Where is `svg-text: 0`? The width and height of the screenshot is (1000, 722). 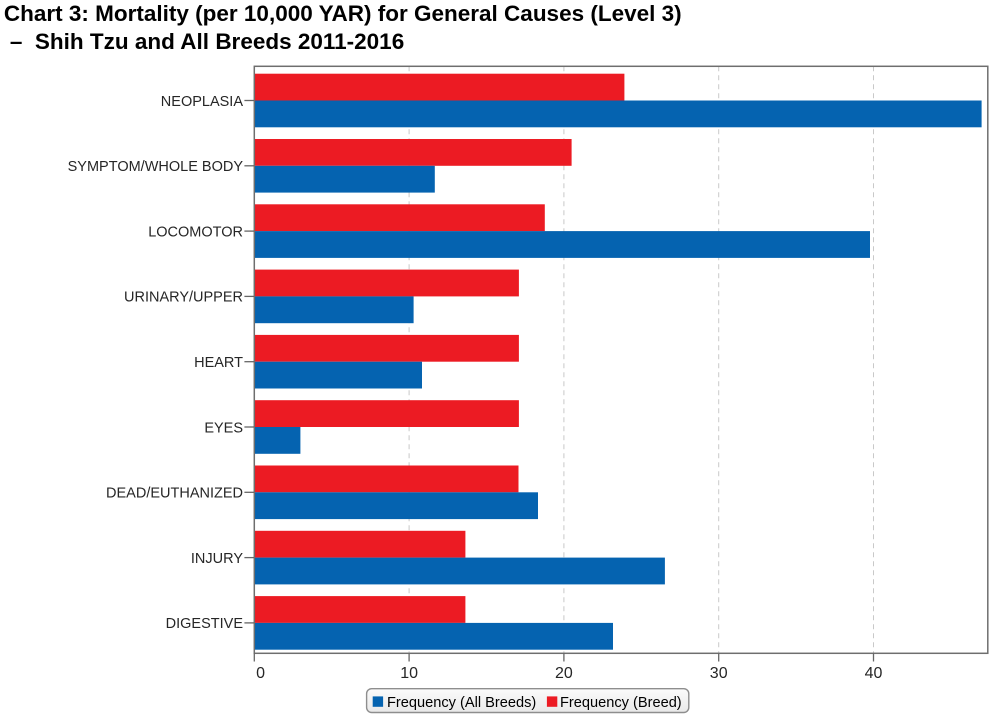
svg-text: 0 is located at coordinates (260, 673).